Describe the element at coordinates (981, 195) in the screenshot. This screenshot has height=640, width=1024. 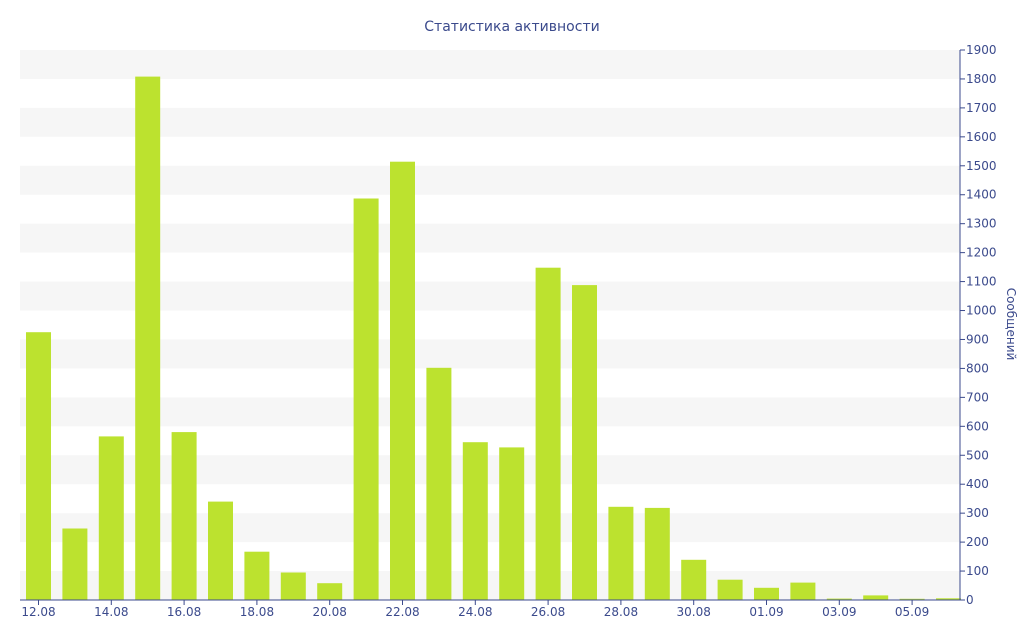
I see `y-tick-label: 1400` at that location.